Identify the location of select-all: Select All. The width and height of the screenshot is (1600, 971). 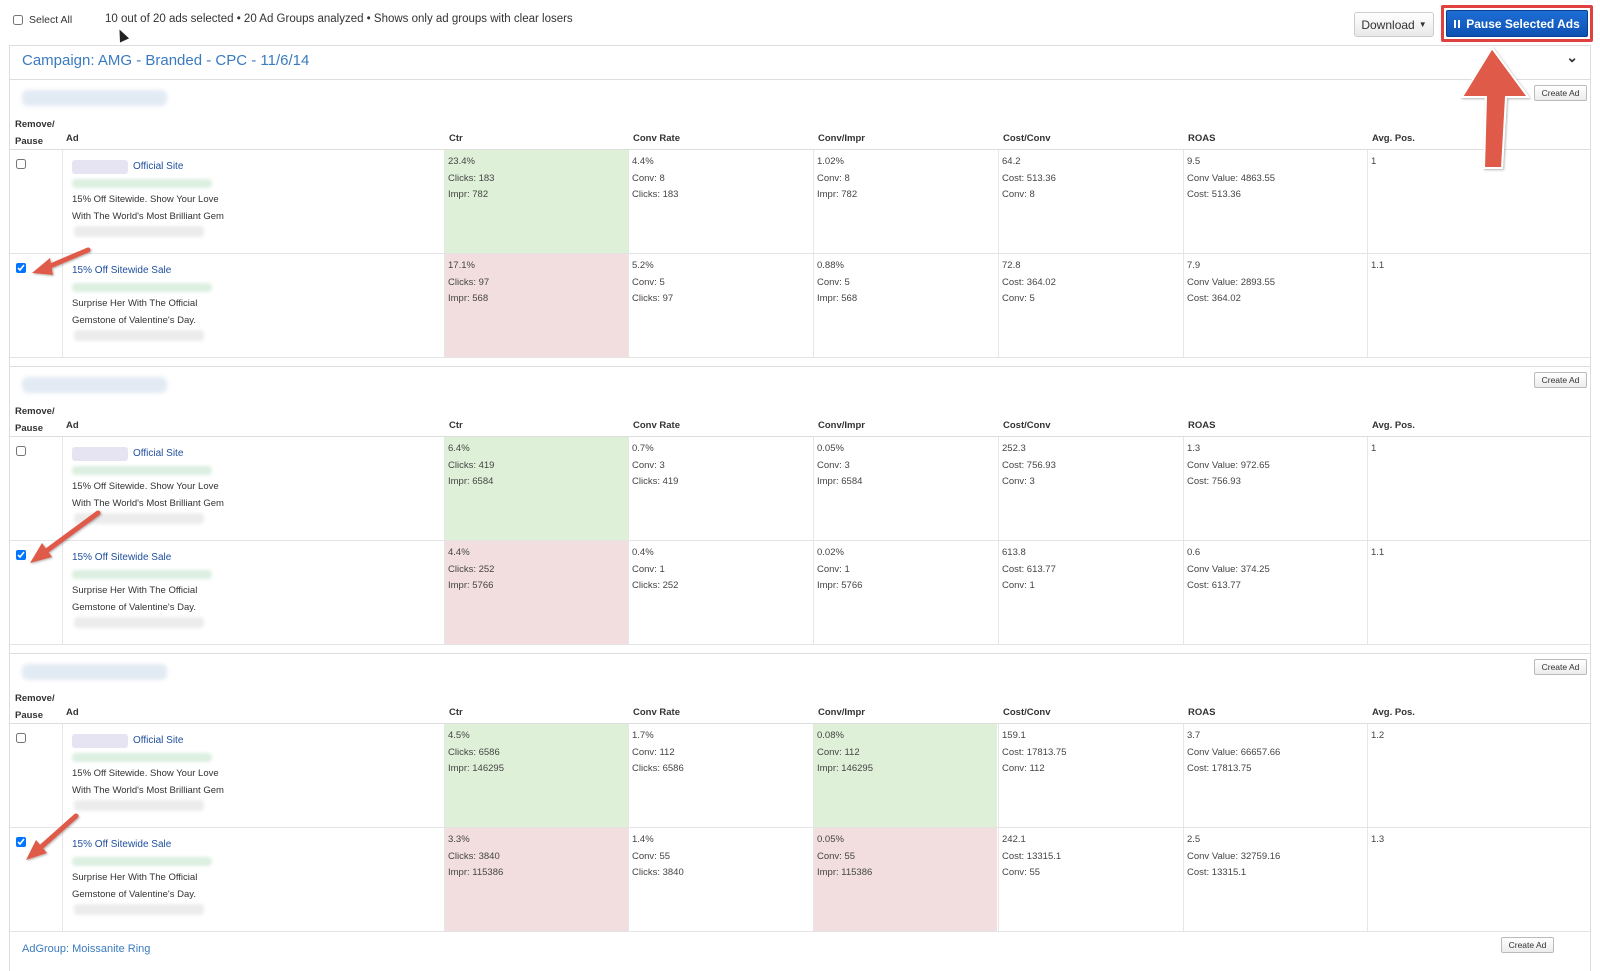
(42, 20).